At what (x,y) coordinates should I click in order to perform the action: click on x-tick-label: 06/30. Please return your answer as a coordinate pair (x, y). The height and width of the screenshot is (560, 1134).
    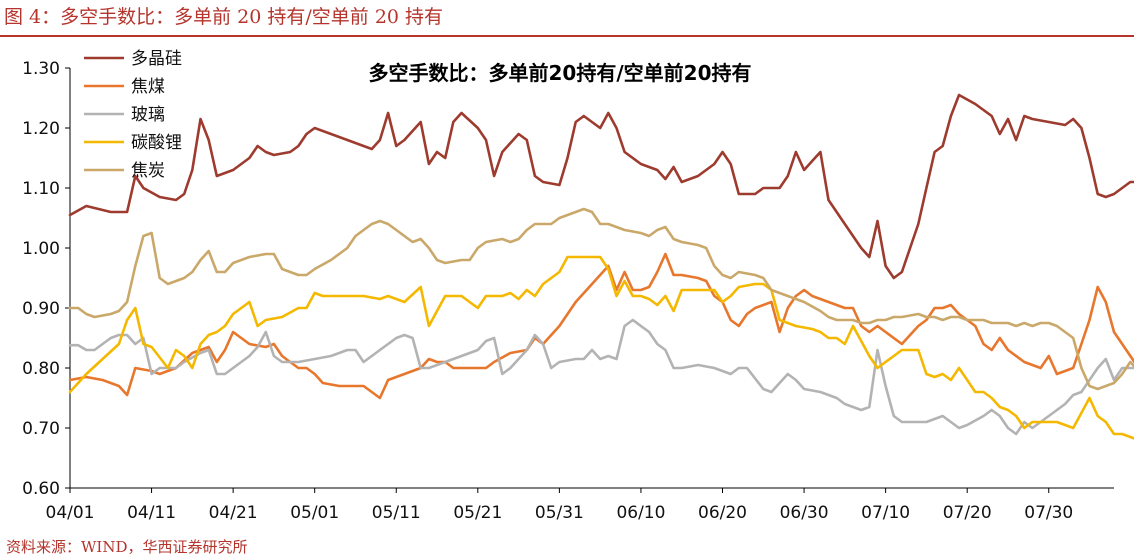
    Looking at the image, I should click on (804, 513).